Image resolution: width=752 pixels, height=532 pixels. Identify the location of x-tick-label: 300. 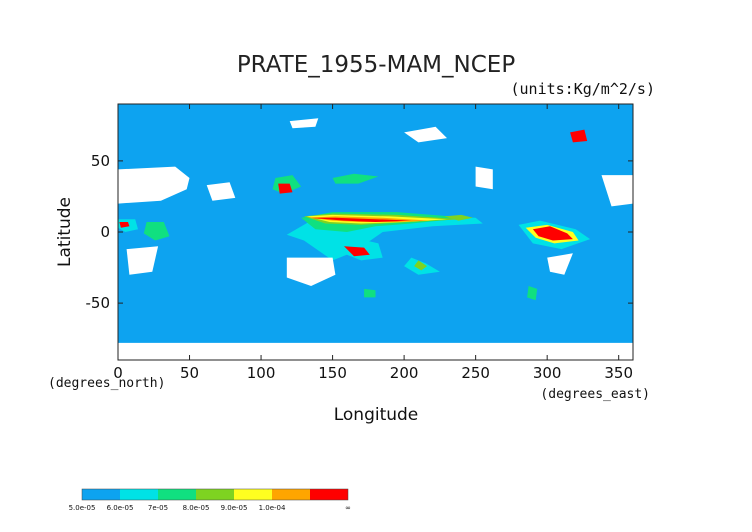
(547, 373).